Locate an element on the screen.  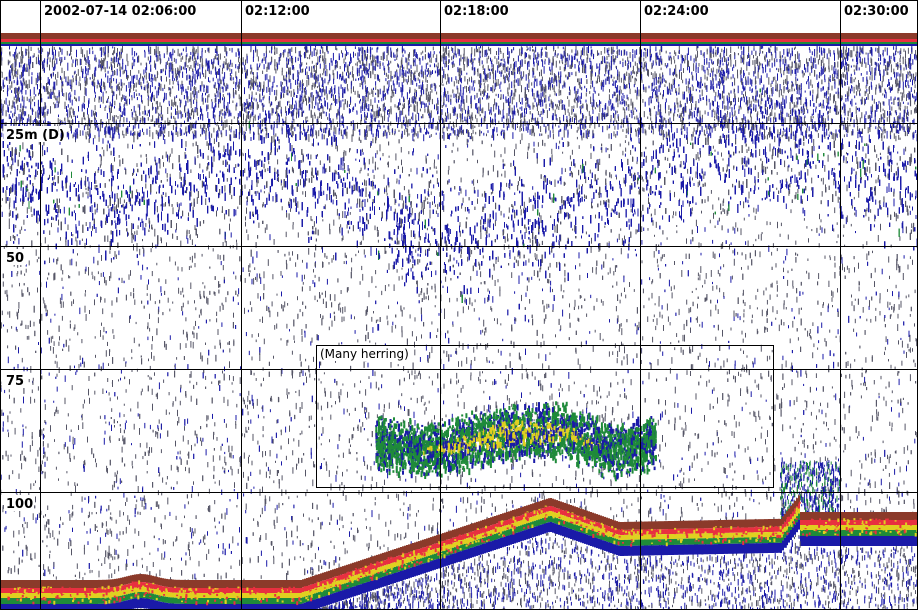
depth-label-75: 75 is located at coordinates (15, 381).